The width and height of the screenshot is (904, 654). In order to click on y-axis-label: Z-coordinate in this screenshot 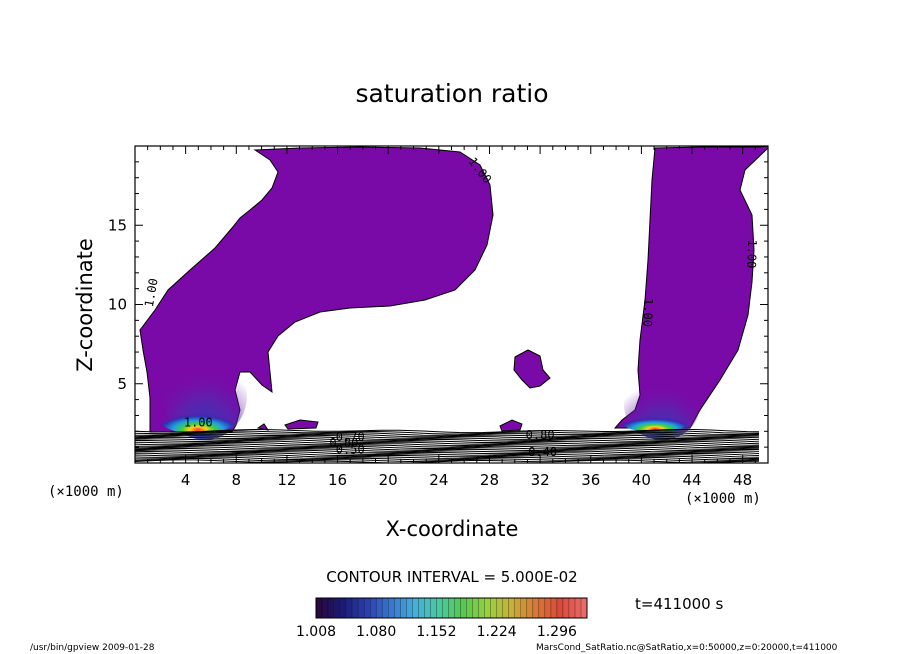, I will do `click(85, 305)`.